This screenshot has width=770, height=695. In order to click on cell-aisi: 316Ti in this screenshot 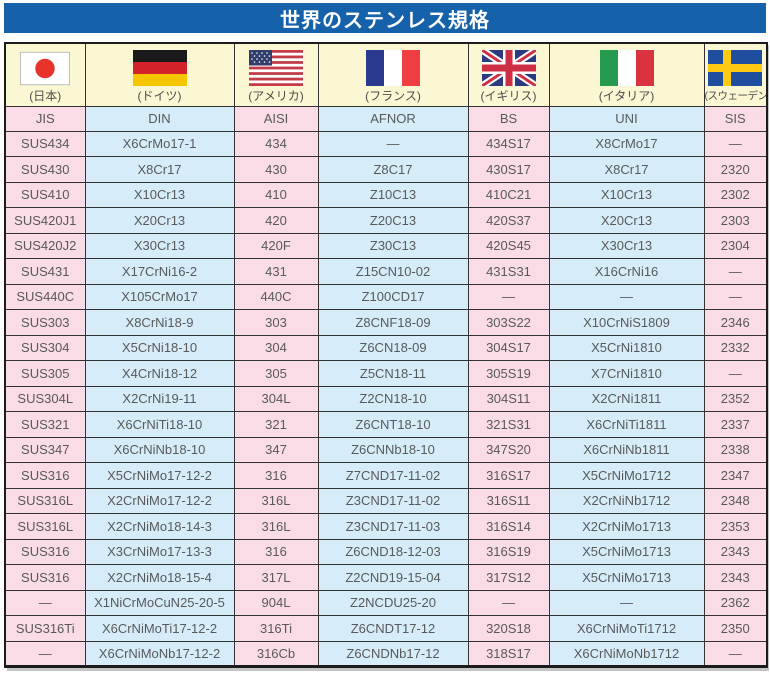, I will do `click(276, 628)`.